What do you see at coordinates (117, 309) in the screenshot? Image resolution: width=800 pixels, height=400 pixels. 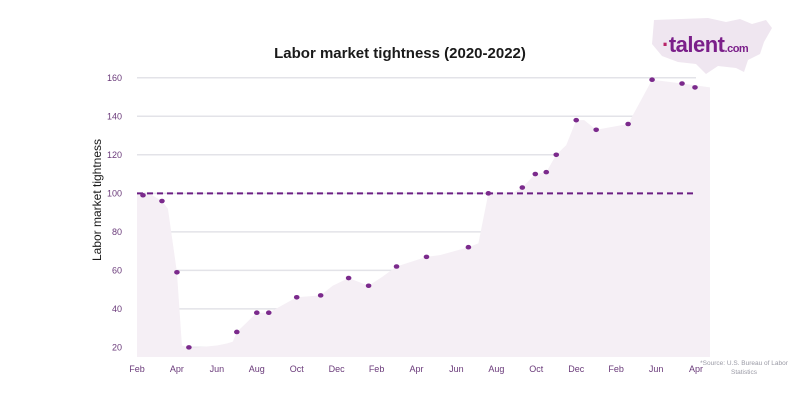 I see `y-tick-label: 40` at bounding box center [117, 309].